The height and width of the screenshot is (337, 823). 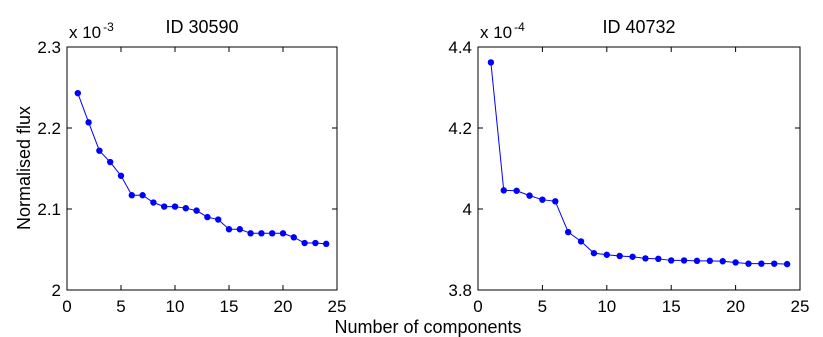 I want to click on chart-title: ID 40732, so click(x=638, y=27).